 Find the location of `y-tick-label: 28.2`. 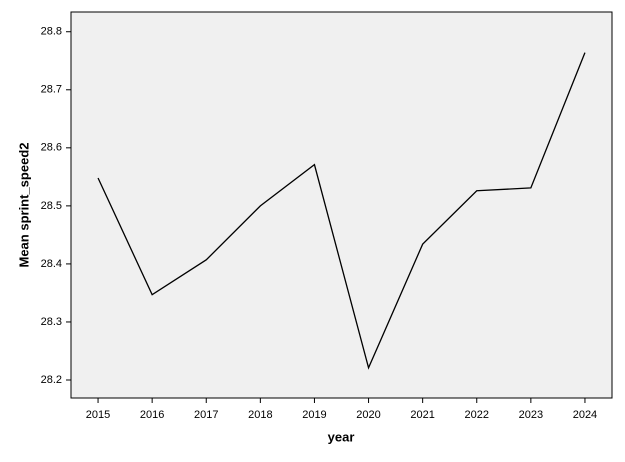

y-tick-label: 28.2 is located at coordinates (51, 380).